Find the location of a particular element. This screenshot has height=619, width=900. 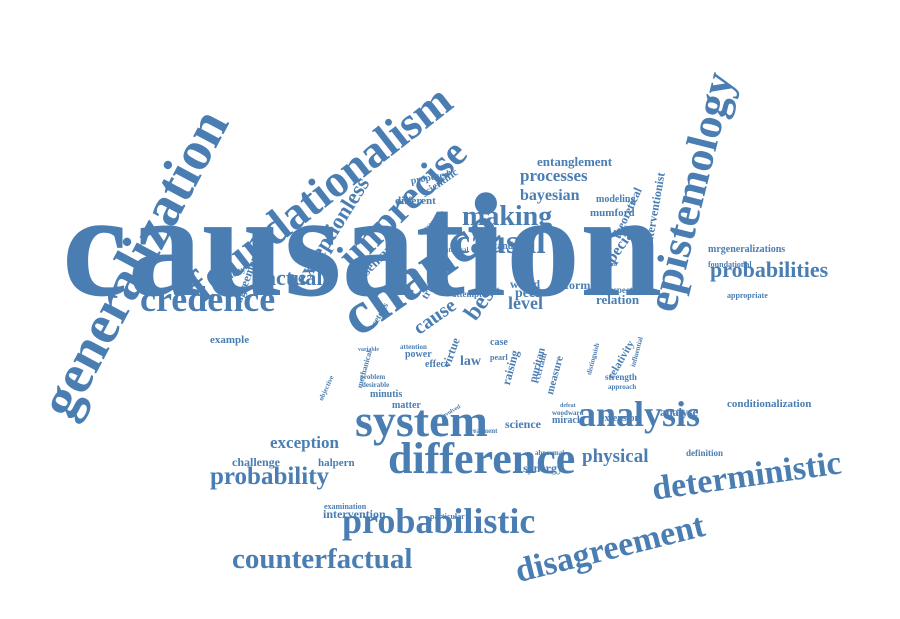

word-probability: probability is located at coordinates (270, 476).